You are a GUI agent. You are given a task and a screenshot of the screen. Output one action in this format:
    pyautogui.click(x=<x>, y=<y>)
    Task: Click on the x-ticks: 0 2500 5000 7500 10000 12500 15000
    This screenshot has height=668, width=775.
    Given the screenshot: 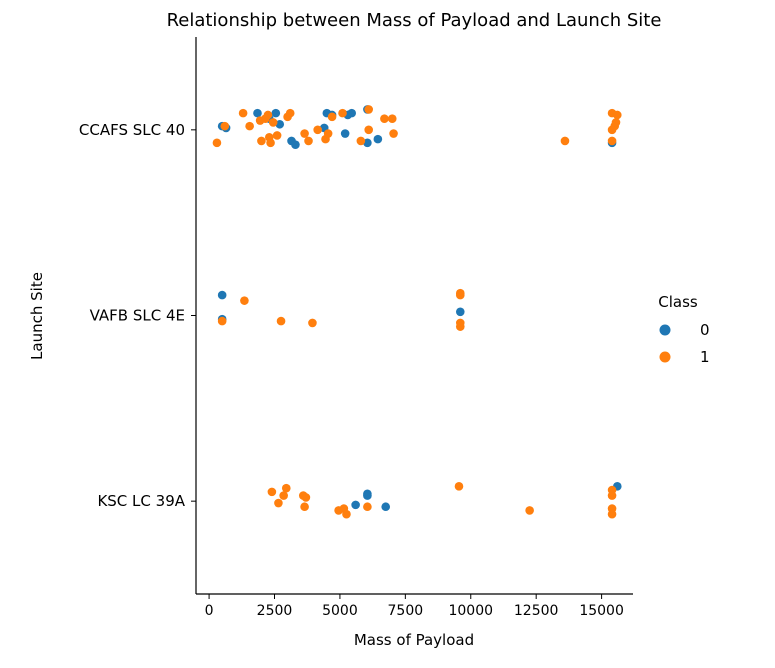 What is the action you would take?
    pyautogui.click(x=414, y=606)
    